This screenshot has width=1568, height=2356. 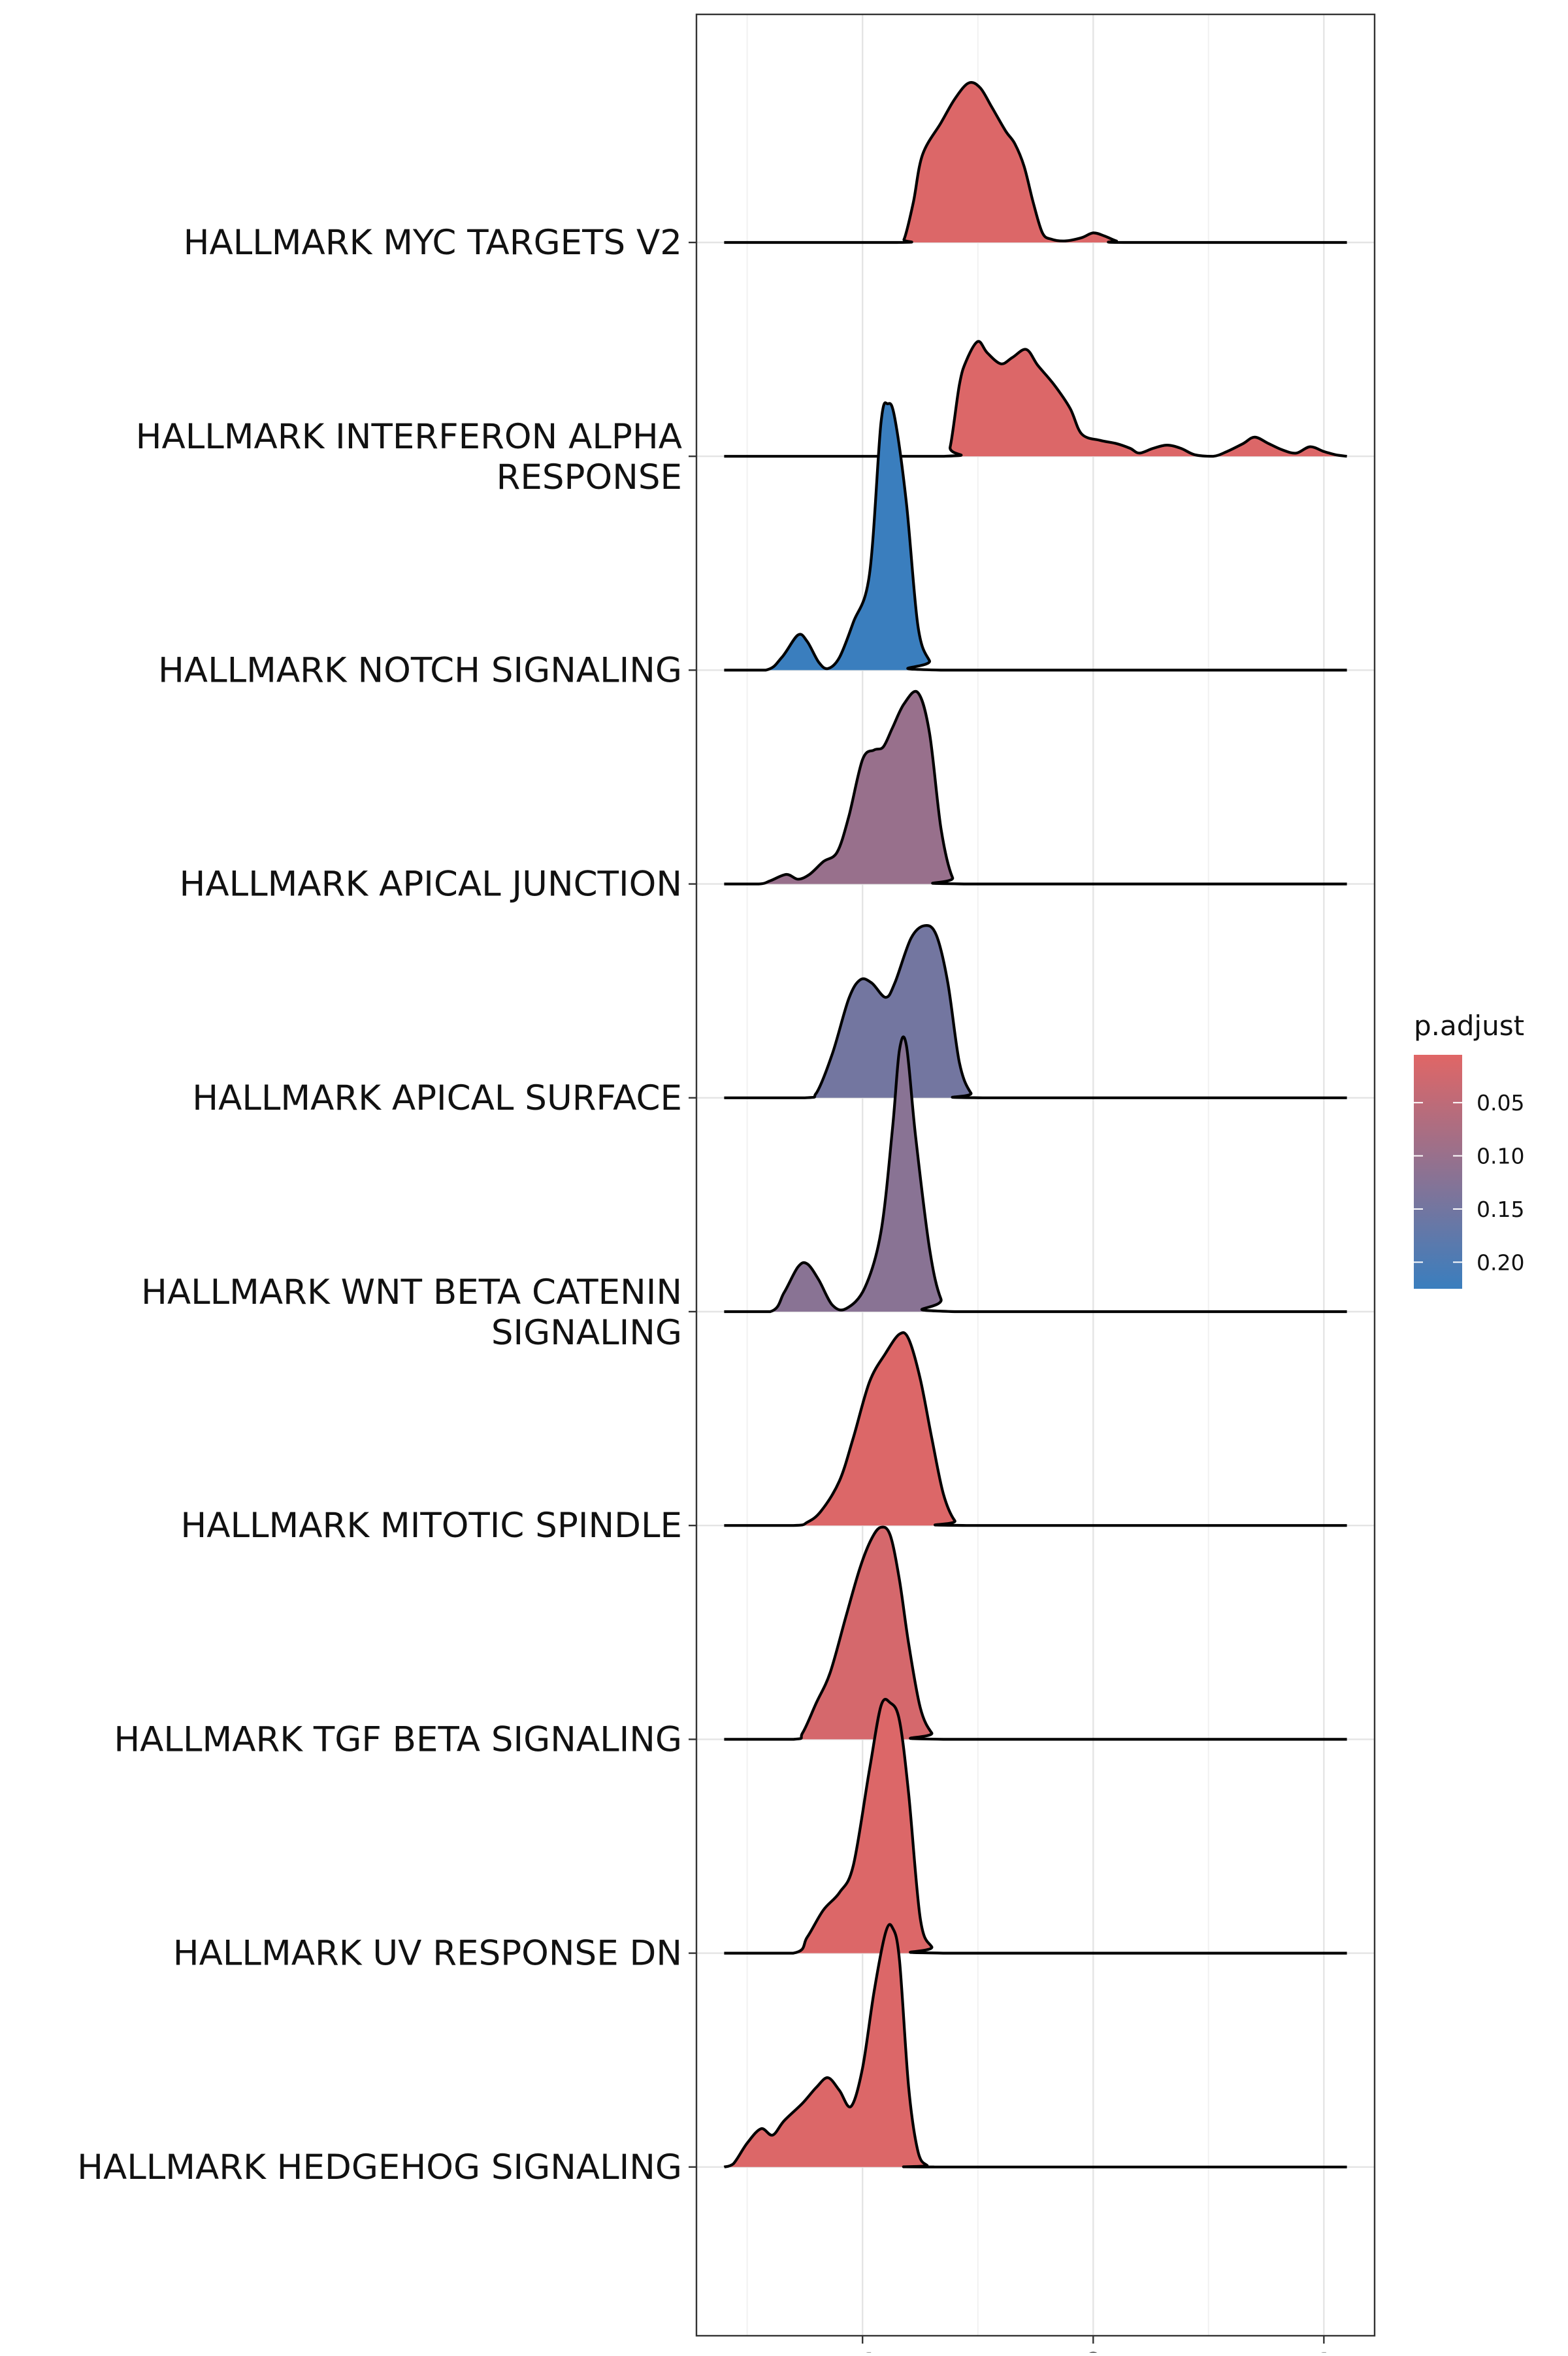 What do you see at coordinates (1500, 1209) in the screenshot?
I see `legend-tick-label: 0.15` at bounding box center [1500, 1209].